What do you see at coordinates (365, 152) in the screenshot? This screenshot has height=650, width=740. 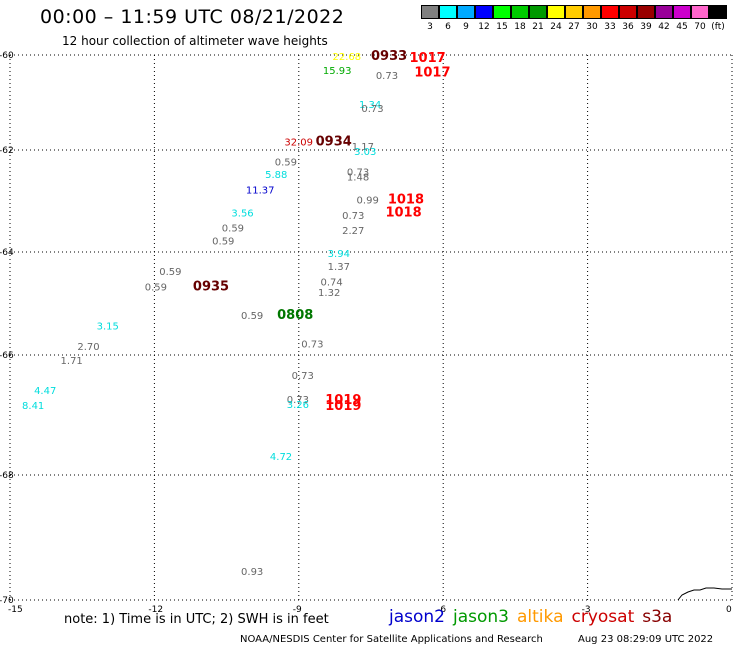 I see `wave-height-value: 3.03` at bounding box center [365, 152].